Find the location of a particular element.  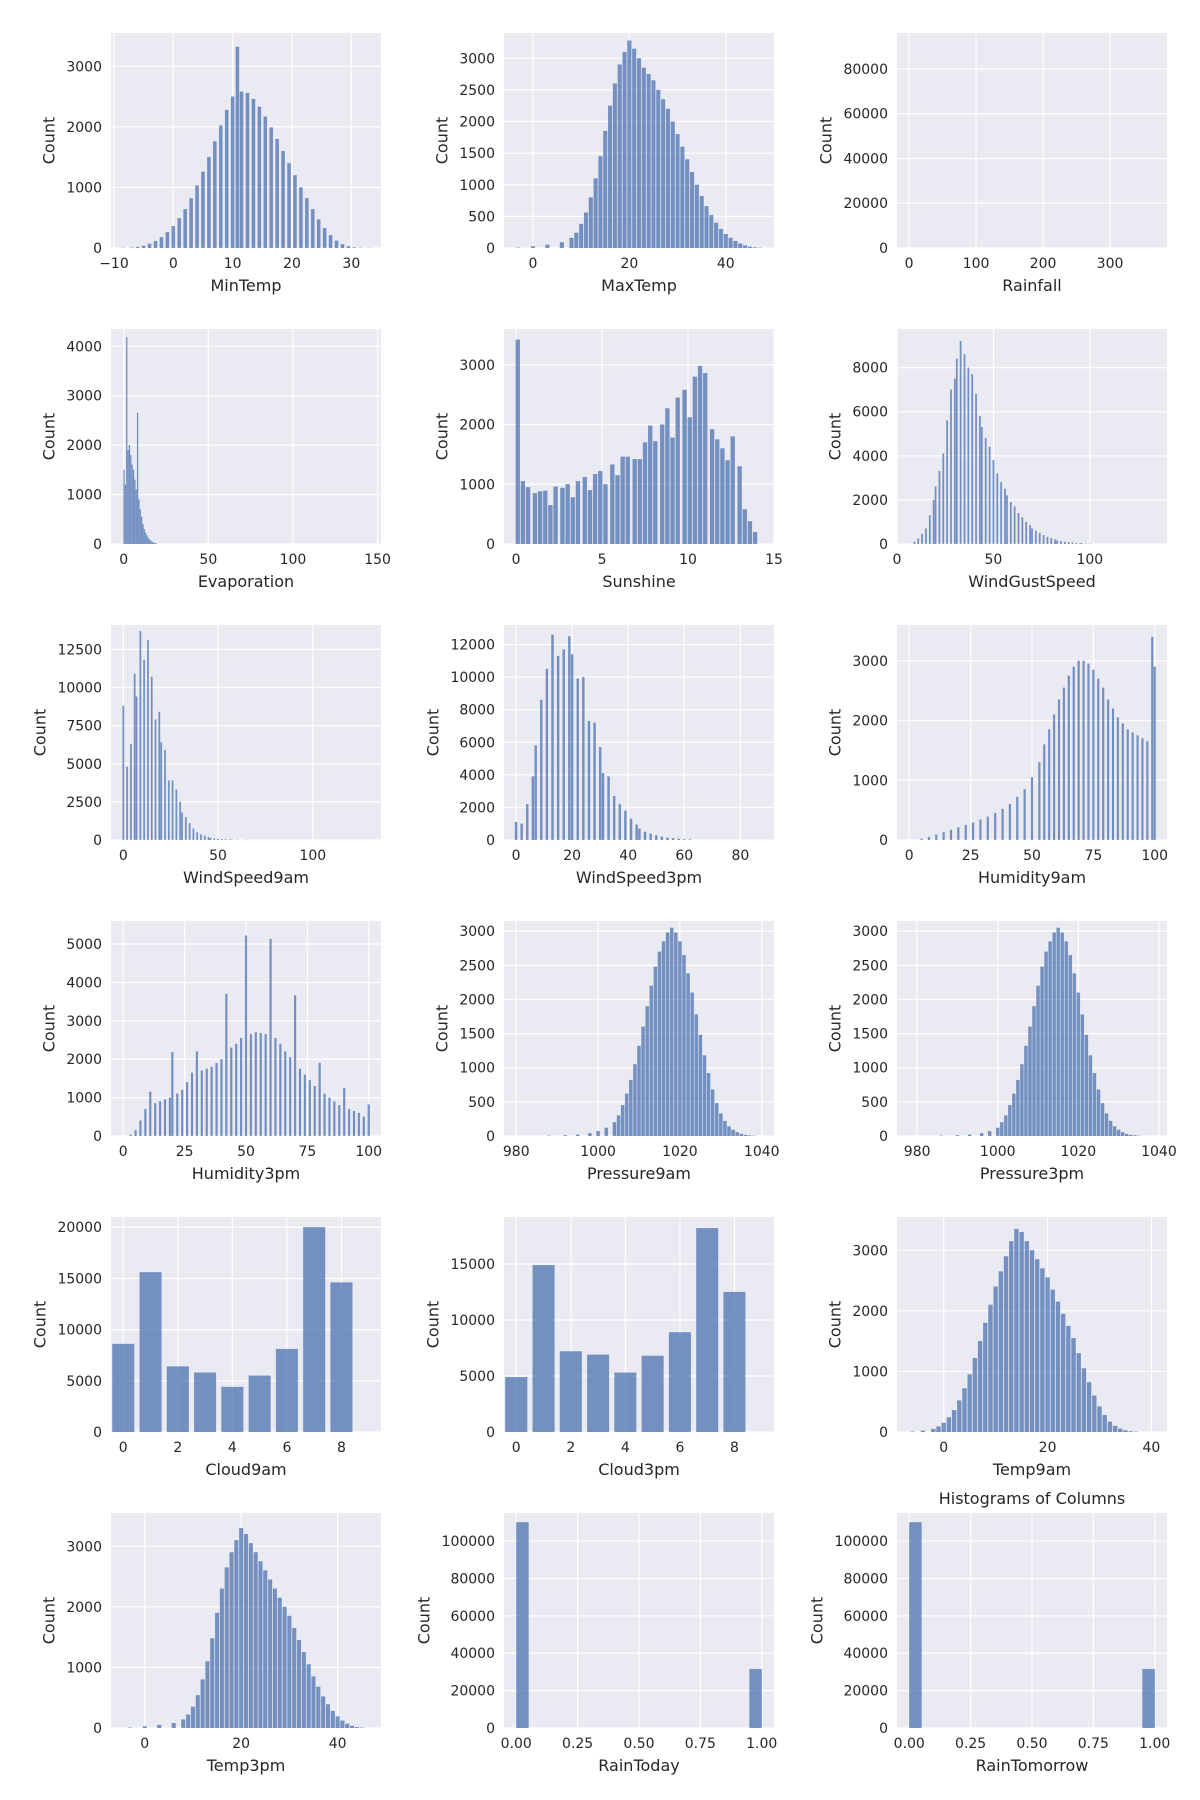

x-axis-label: Humidity3pm is located at coordinates (246, 1173).